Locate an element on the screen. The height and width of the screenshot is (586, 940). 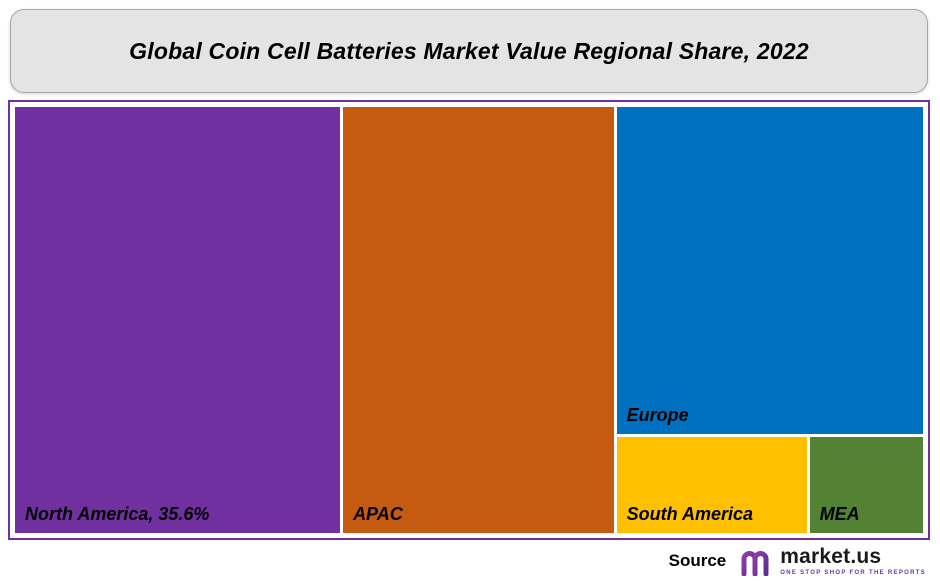
marketus-logo: market.us ONE STOP SHOP FOR THE REPORTS is located at coordinates (833, 561).